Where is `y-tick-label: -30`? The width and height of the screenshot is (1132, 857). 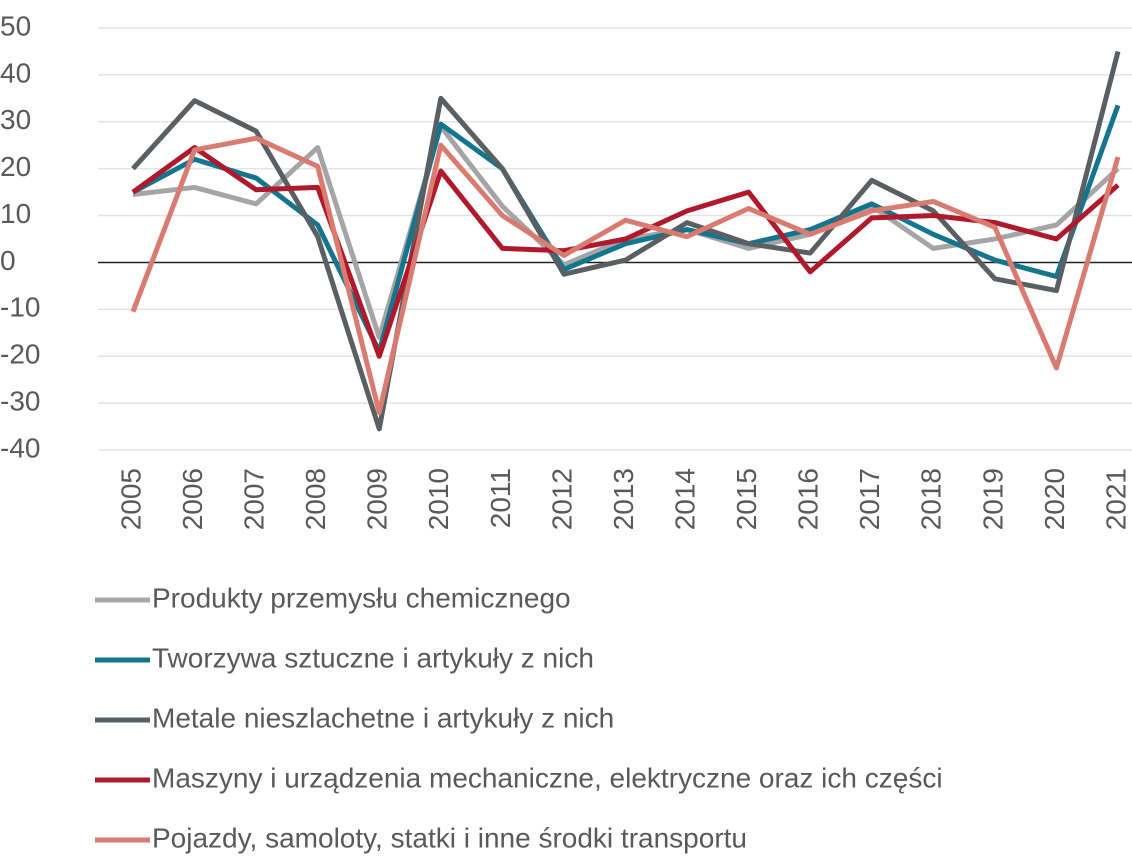
y-tick-label: -30 is located at coordinates (20, 401).